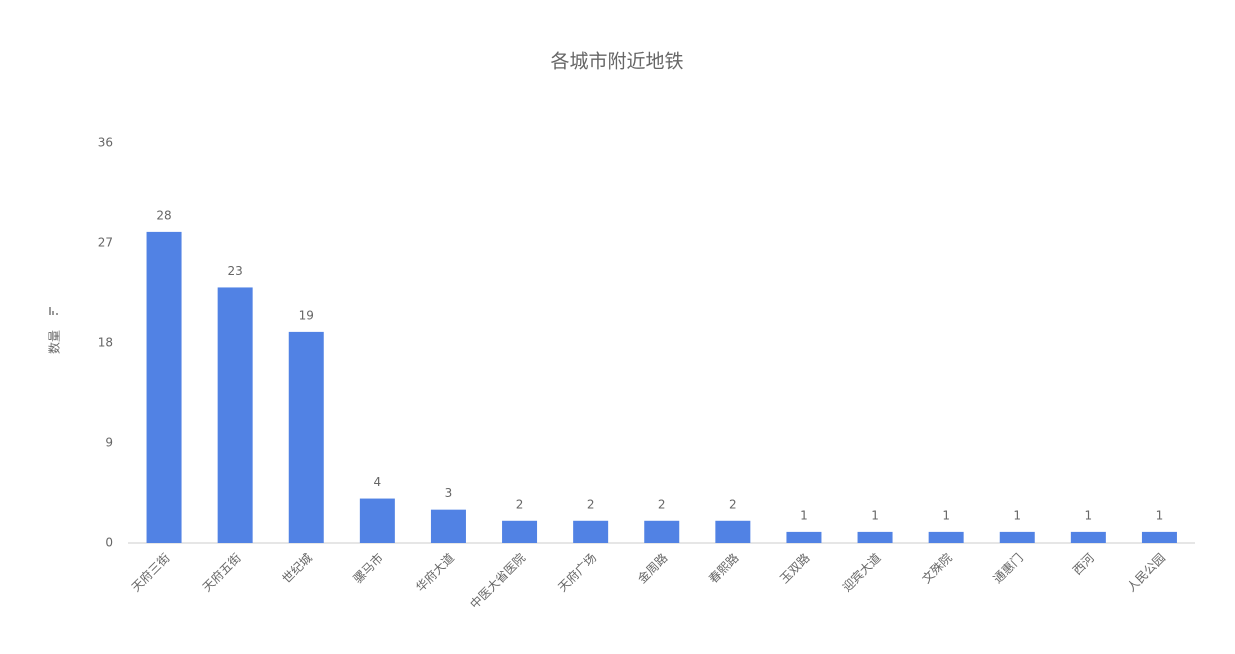 The height and width of the screenshot is (654, 1235). What do you see at coordinates (577, 572) in the screenshot?
I see `x-tick-label: 天府广场` at bounding box center [577, 572].